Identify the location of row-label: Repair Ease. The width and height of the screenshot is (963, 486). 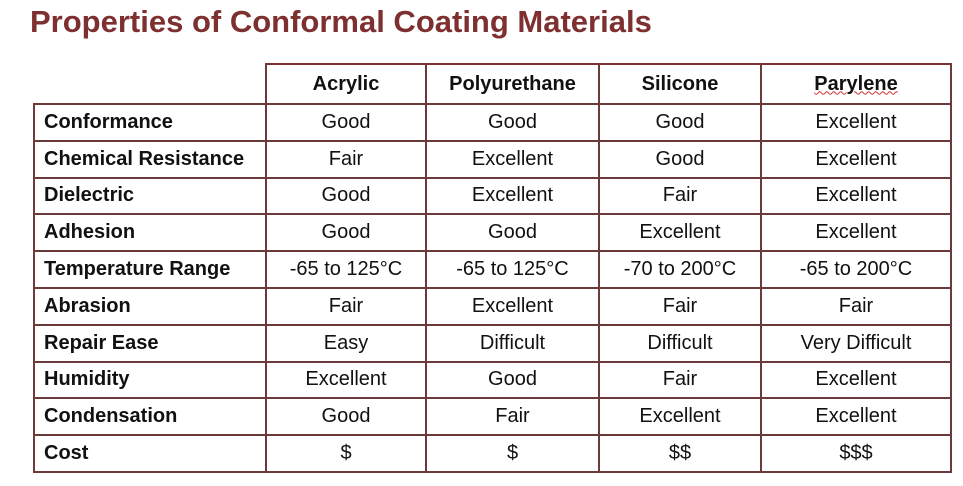
(150, 343).